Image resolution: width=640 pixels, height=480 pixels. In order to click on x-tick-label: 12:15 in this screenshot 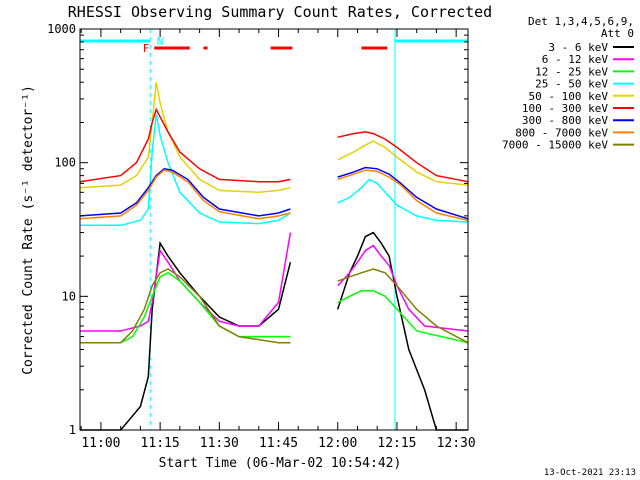, I will do `click(396, 443)`.